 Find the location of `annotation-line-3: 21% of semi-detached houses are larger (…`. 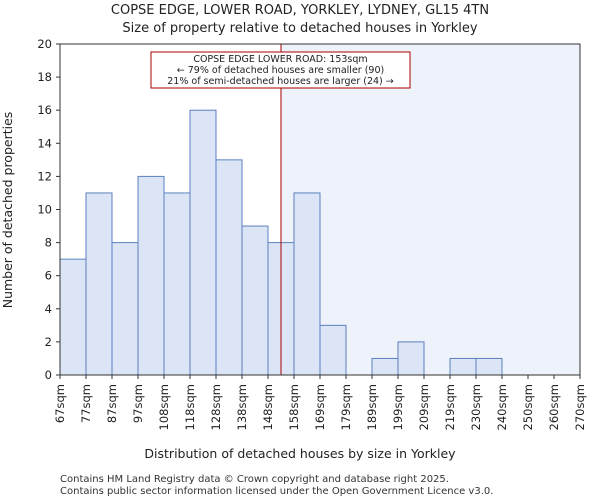

annotation-line-3: 21% of semi-detached houses are larger (… is located at coordinates (280, 81).